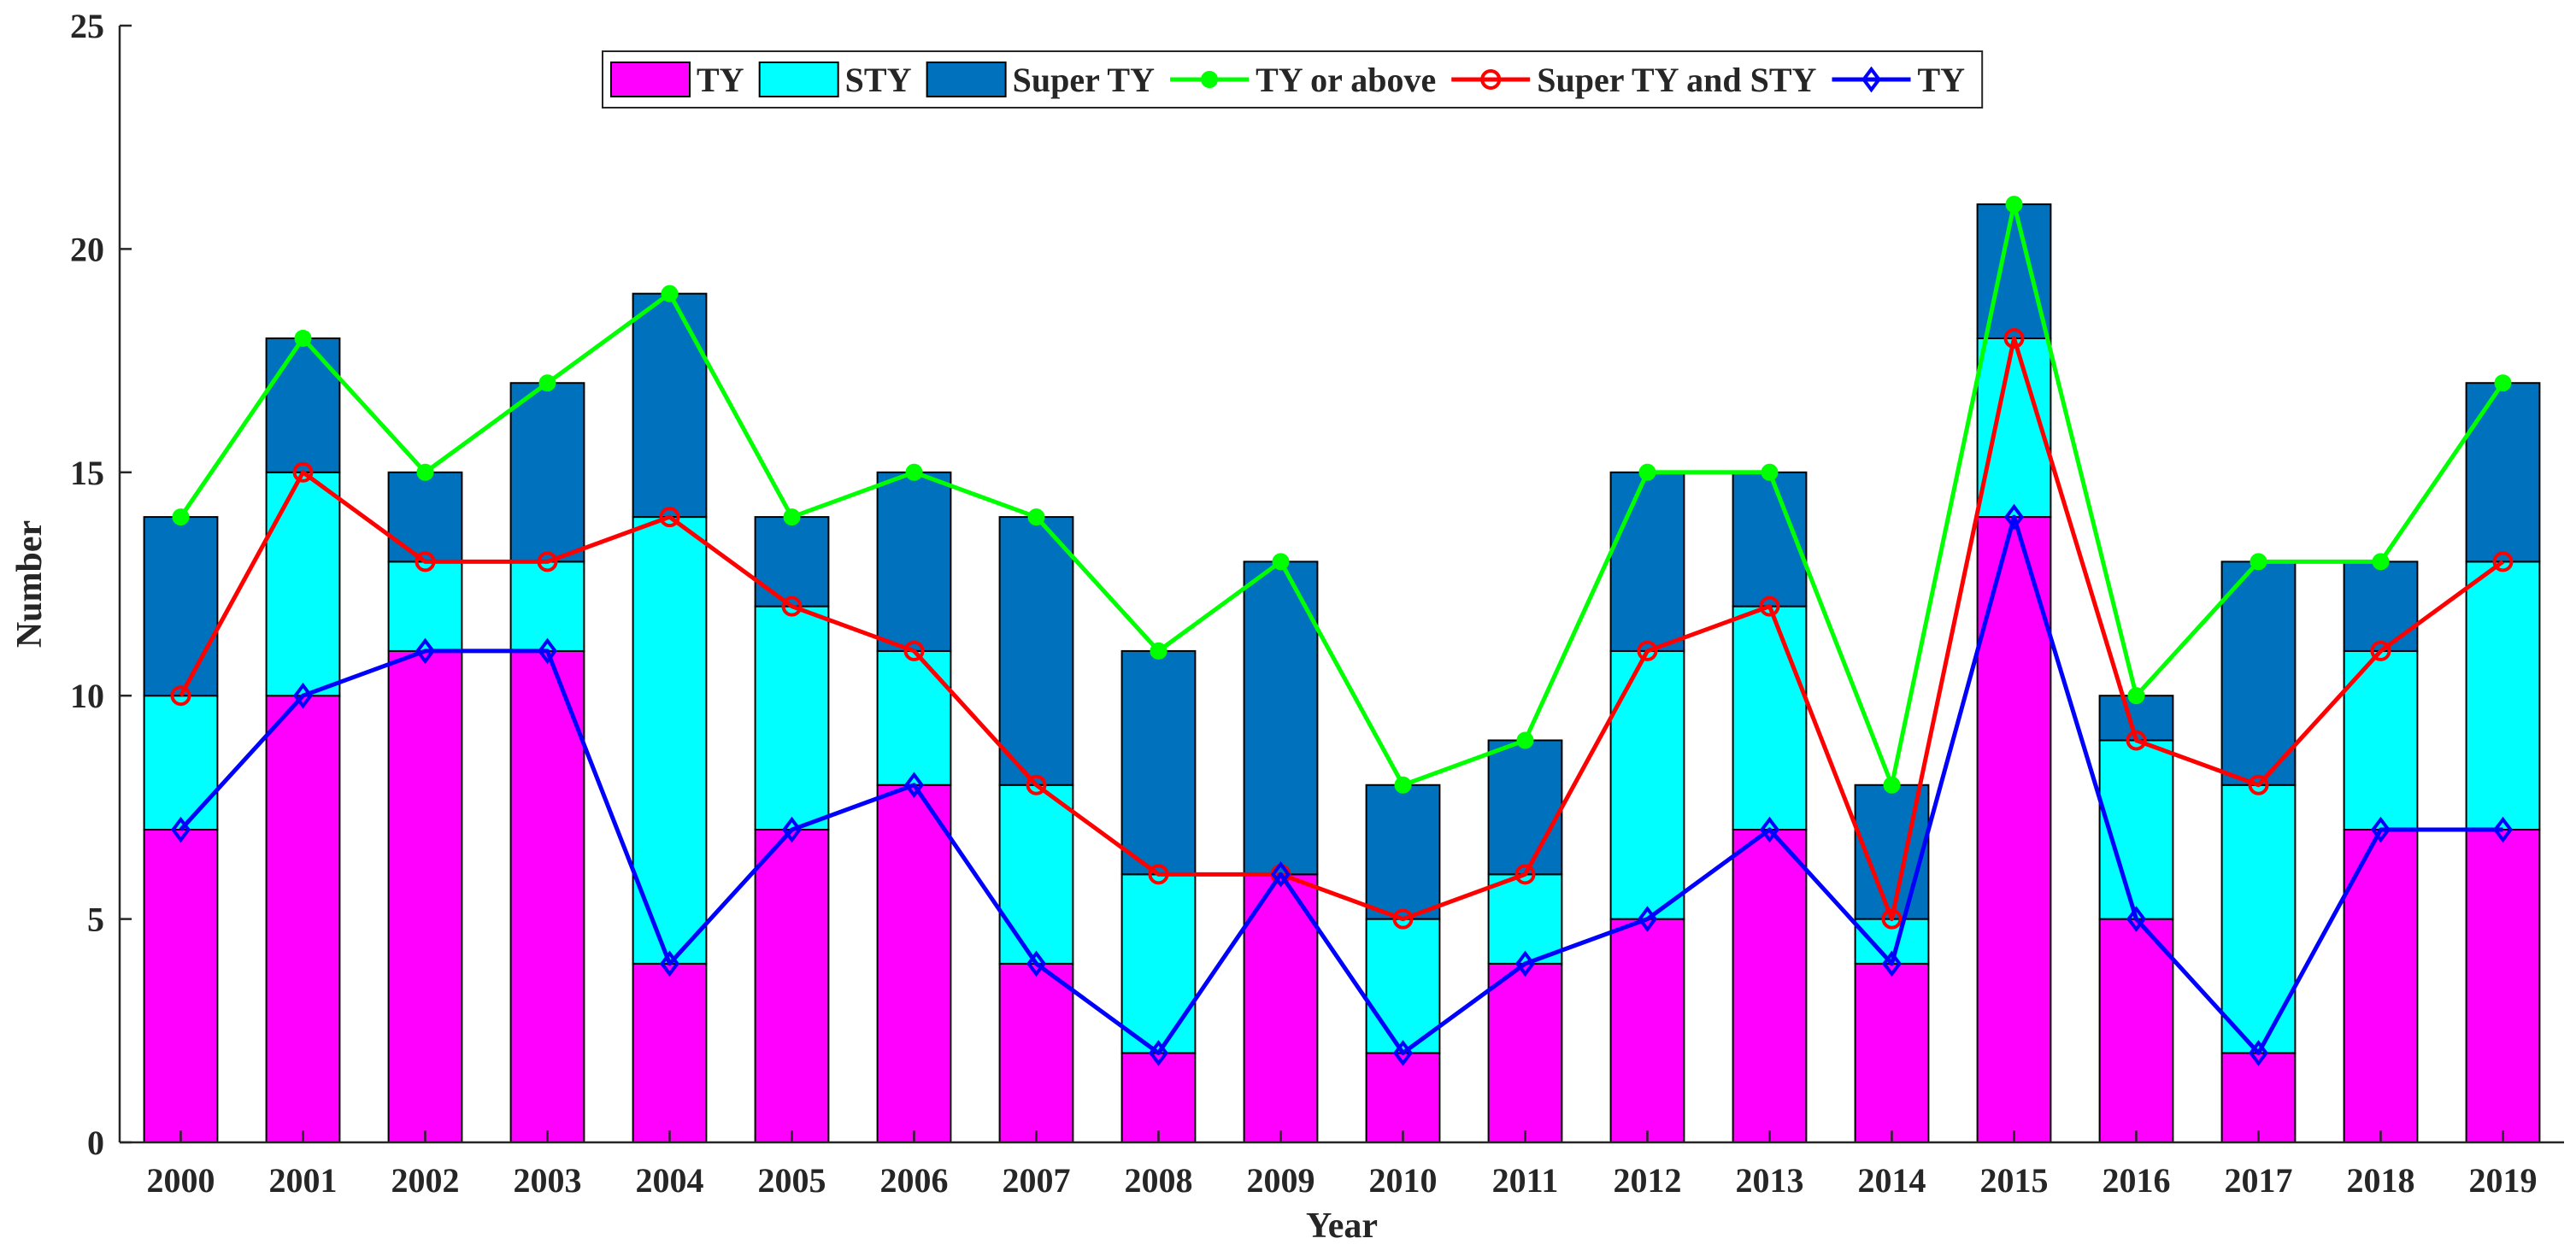  Describe the element at coordinates (425, 1180) in the screenshot. I see `x-tick-label-2002: 2002` at that location.